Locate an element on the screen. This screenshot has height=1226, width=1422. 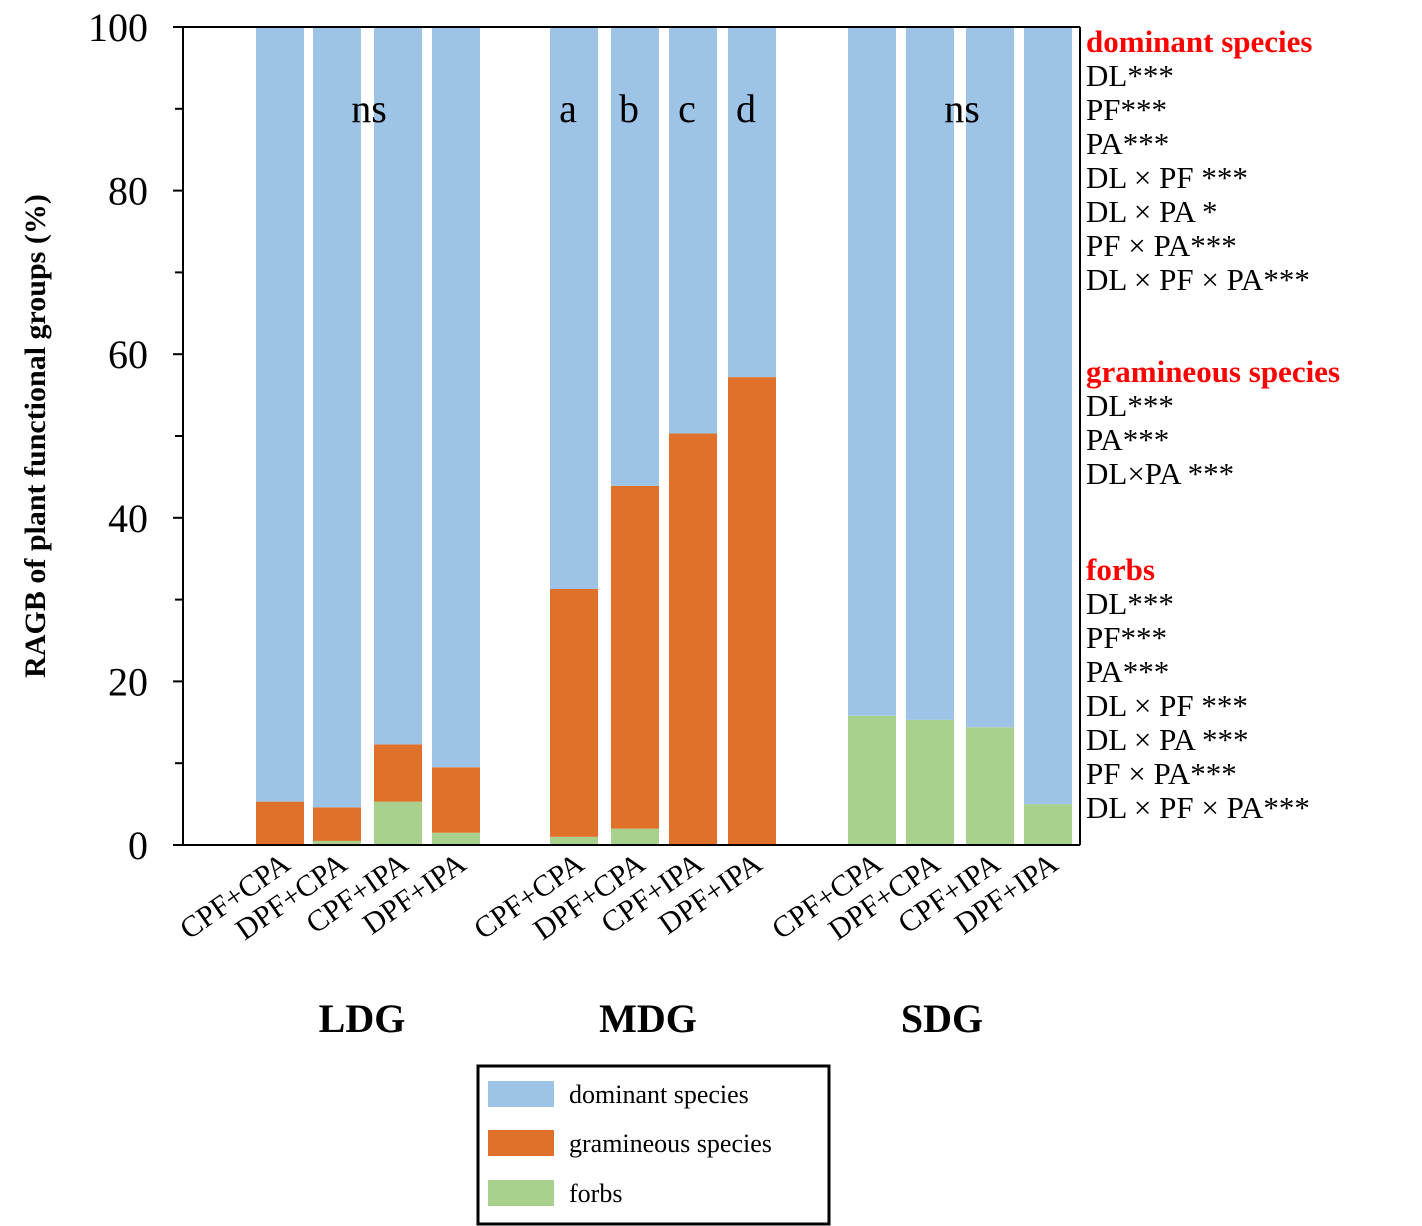
group-label-MDG: MDG is located at coordinates (648, 1018).